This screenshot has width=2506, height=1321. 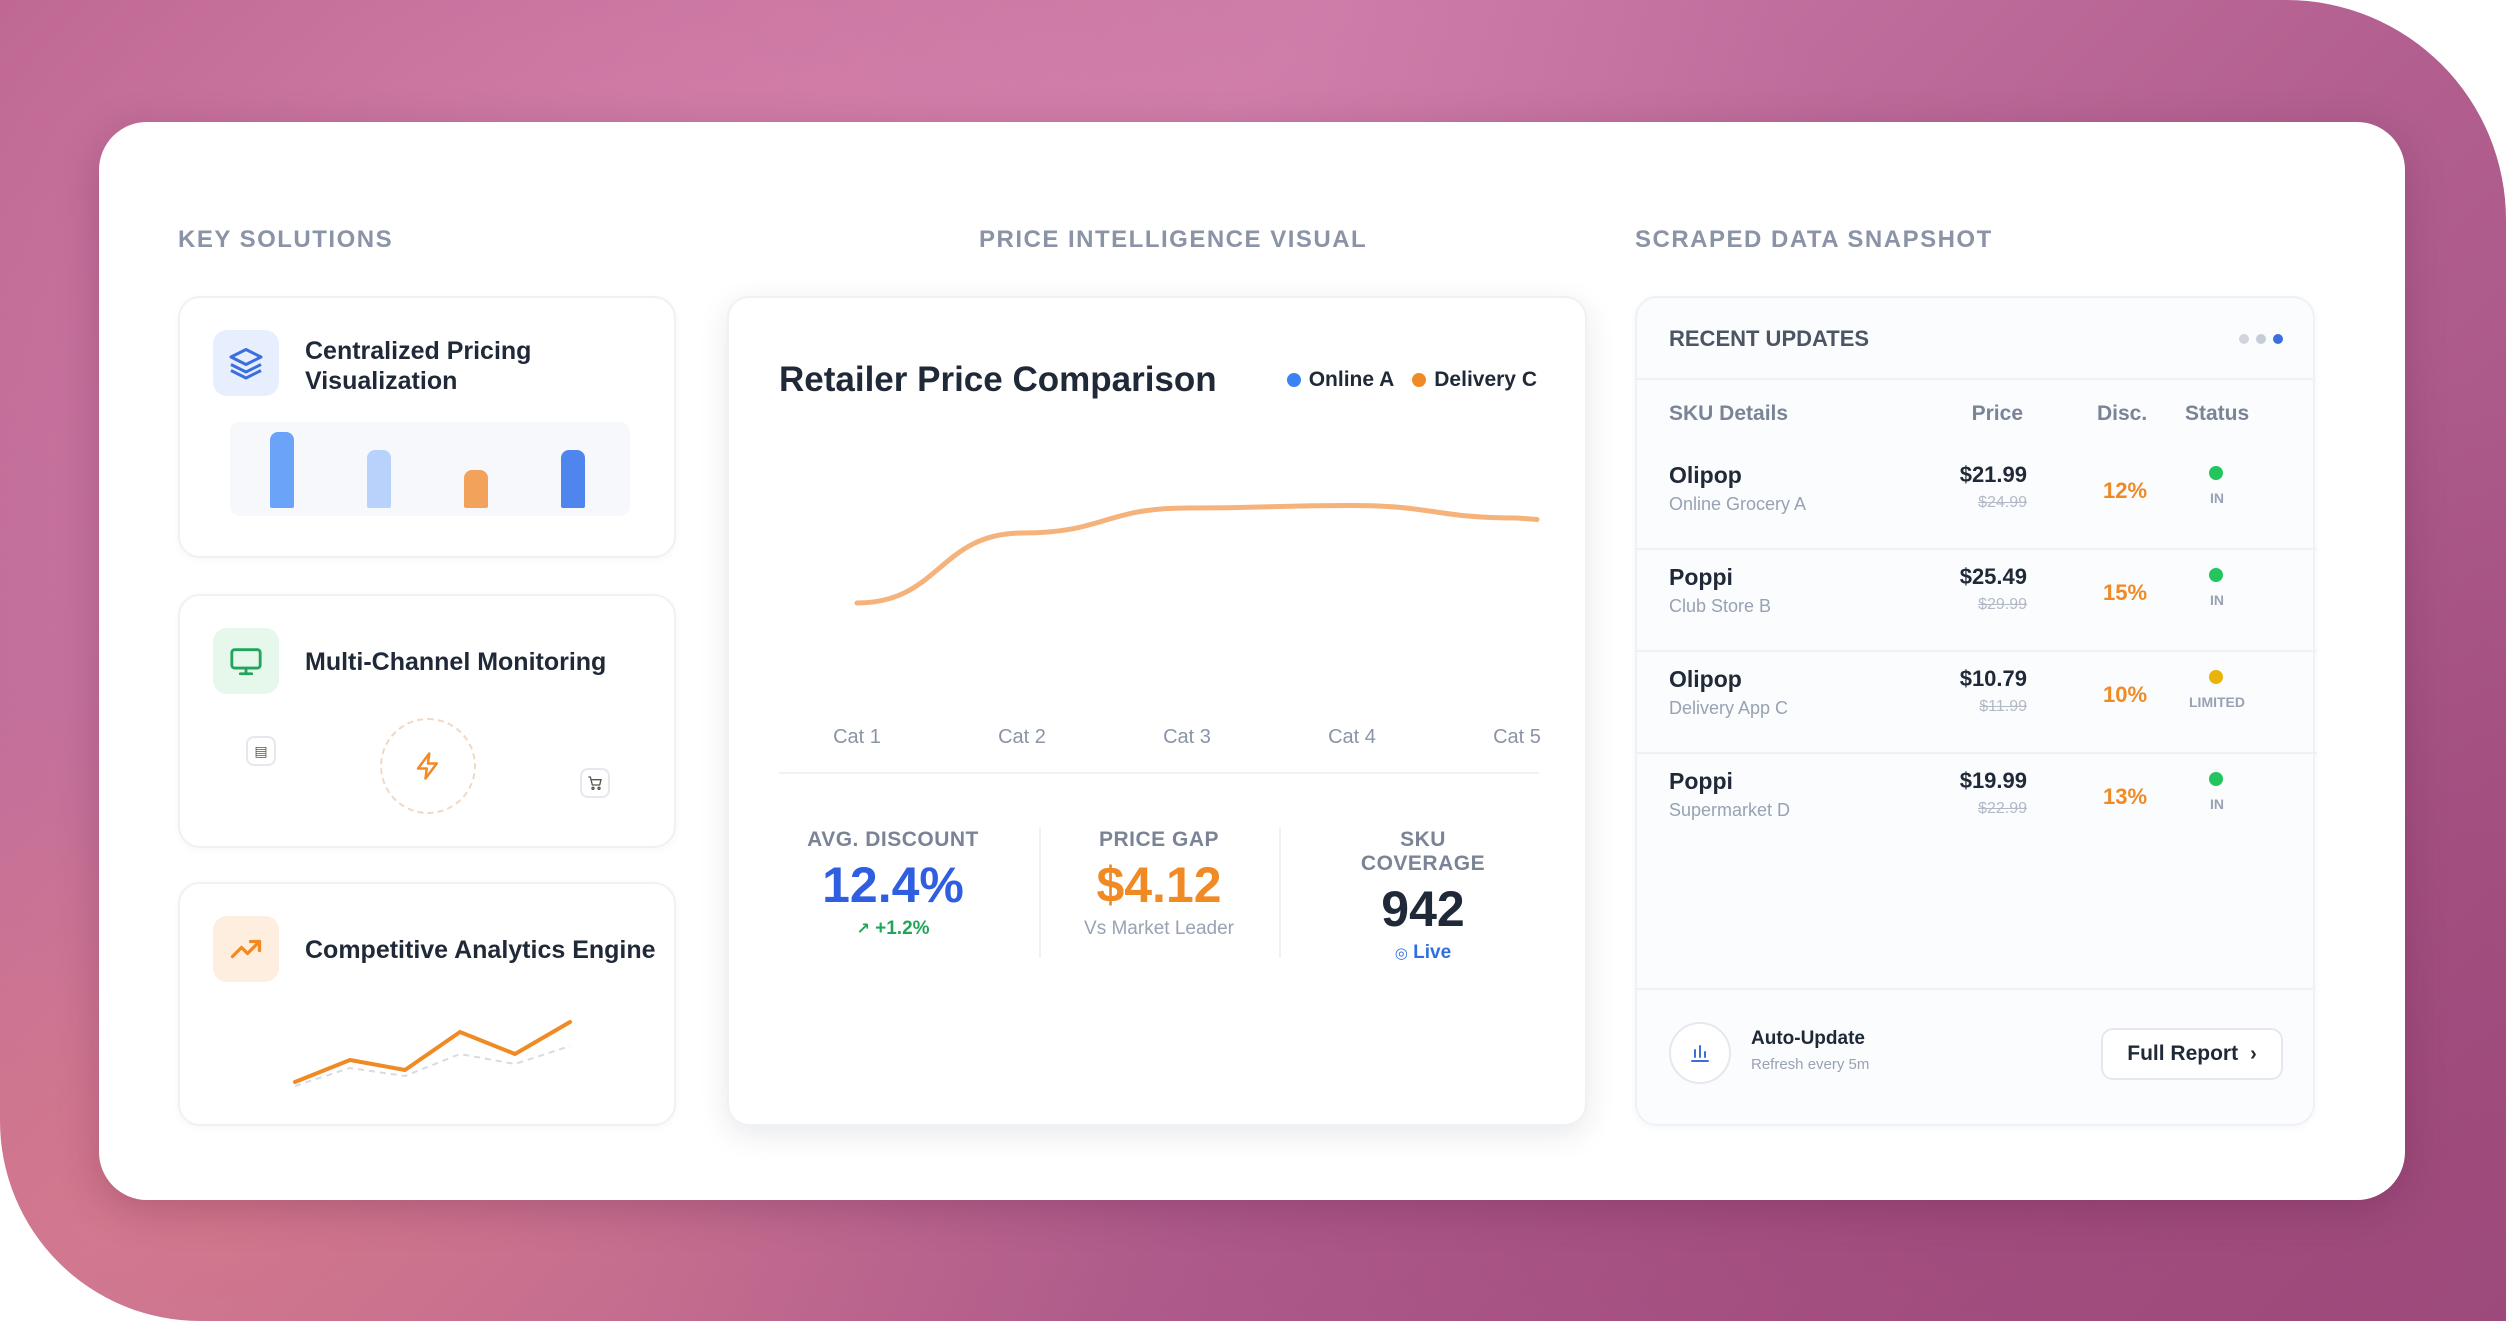 I want to click on kpi-price-gap: PRICE GAP $4.12 Vs Market Leader, so click(x=1159, y=883).